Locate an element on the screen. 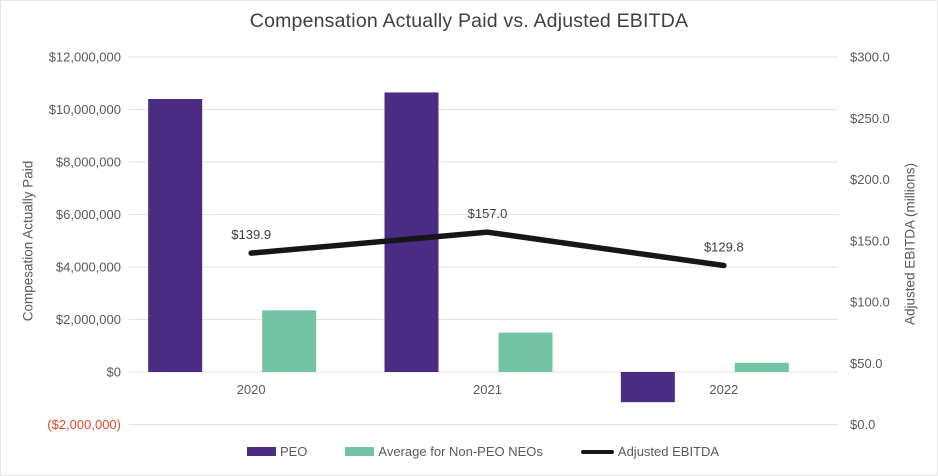  line-data-label: $129.8 is located at coordinates (724, 246).